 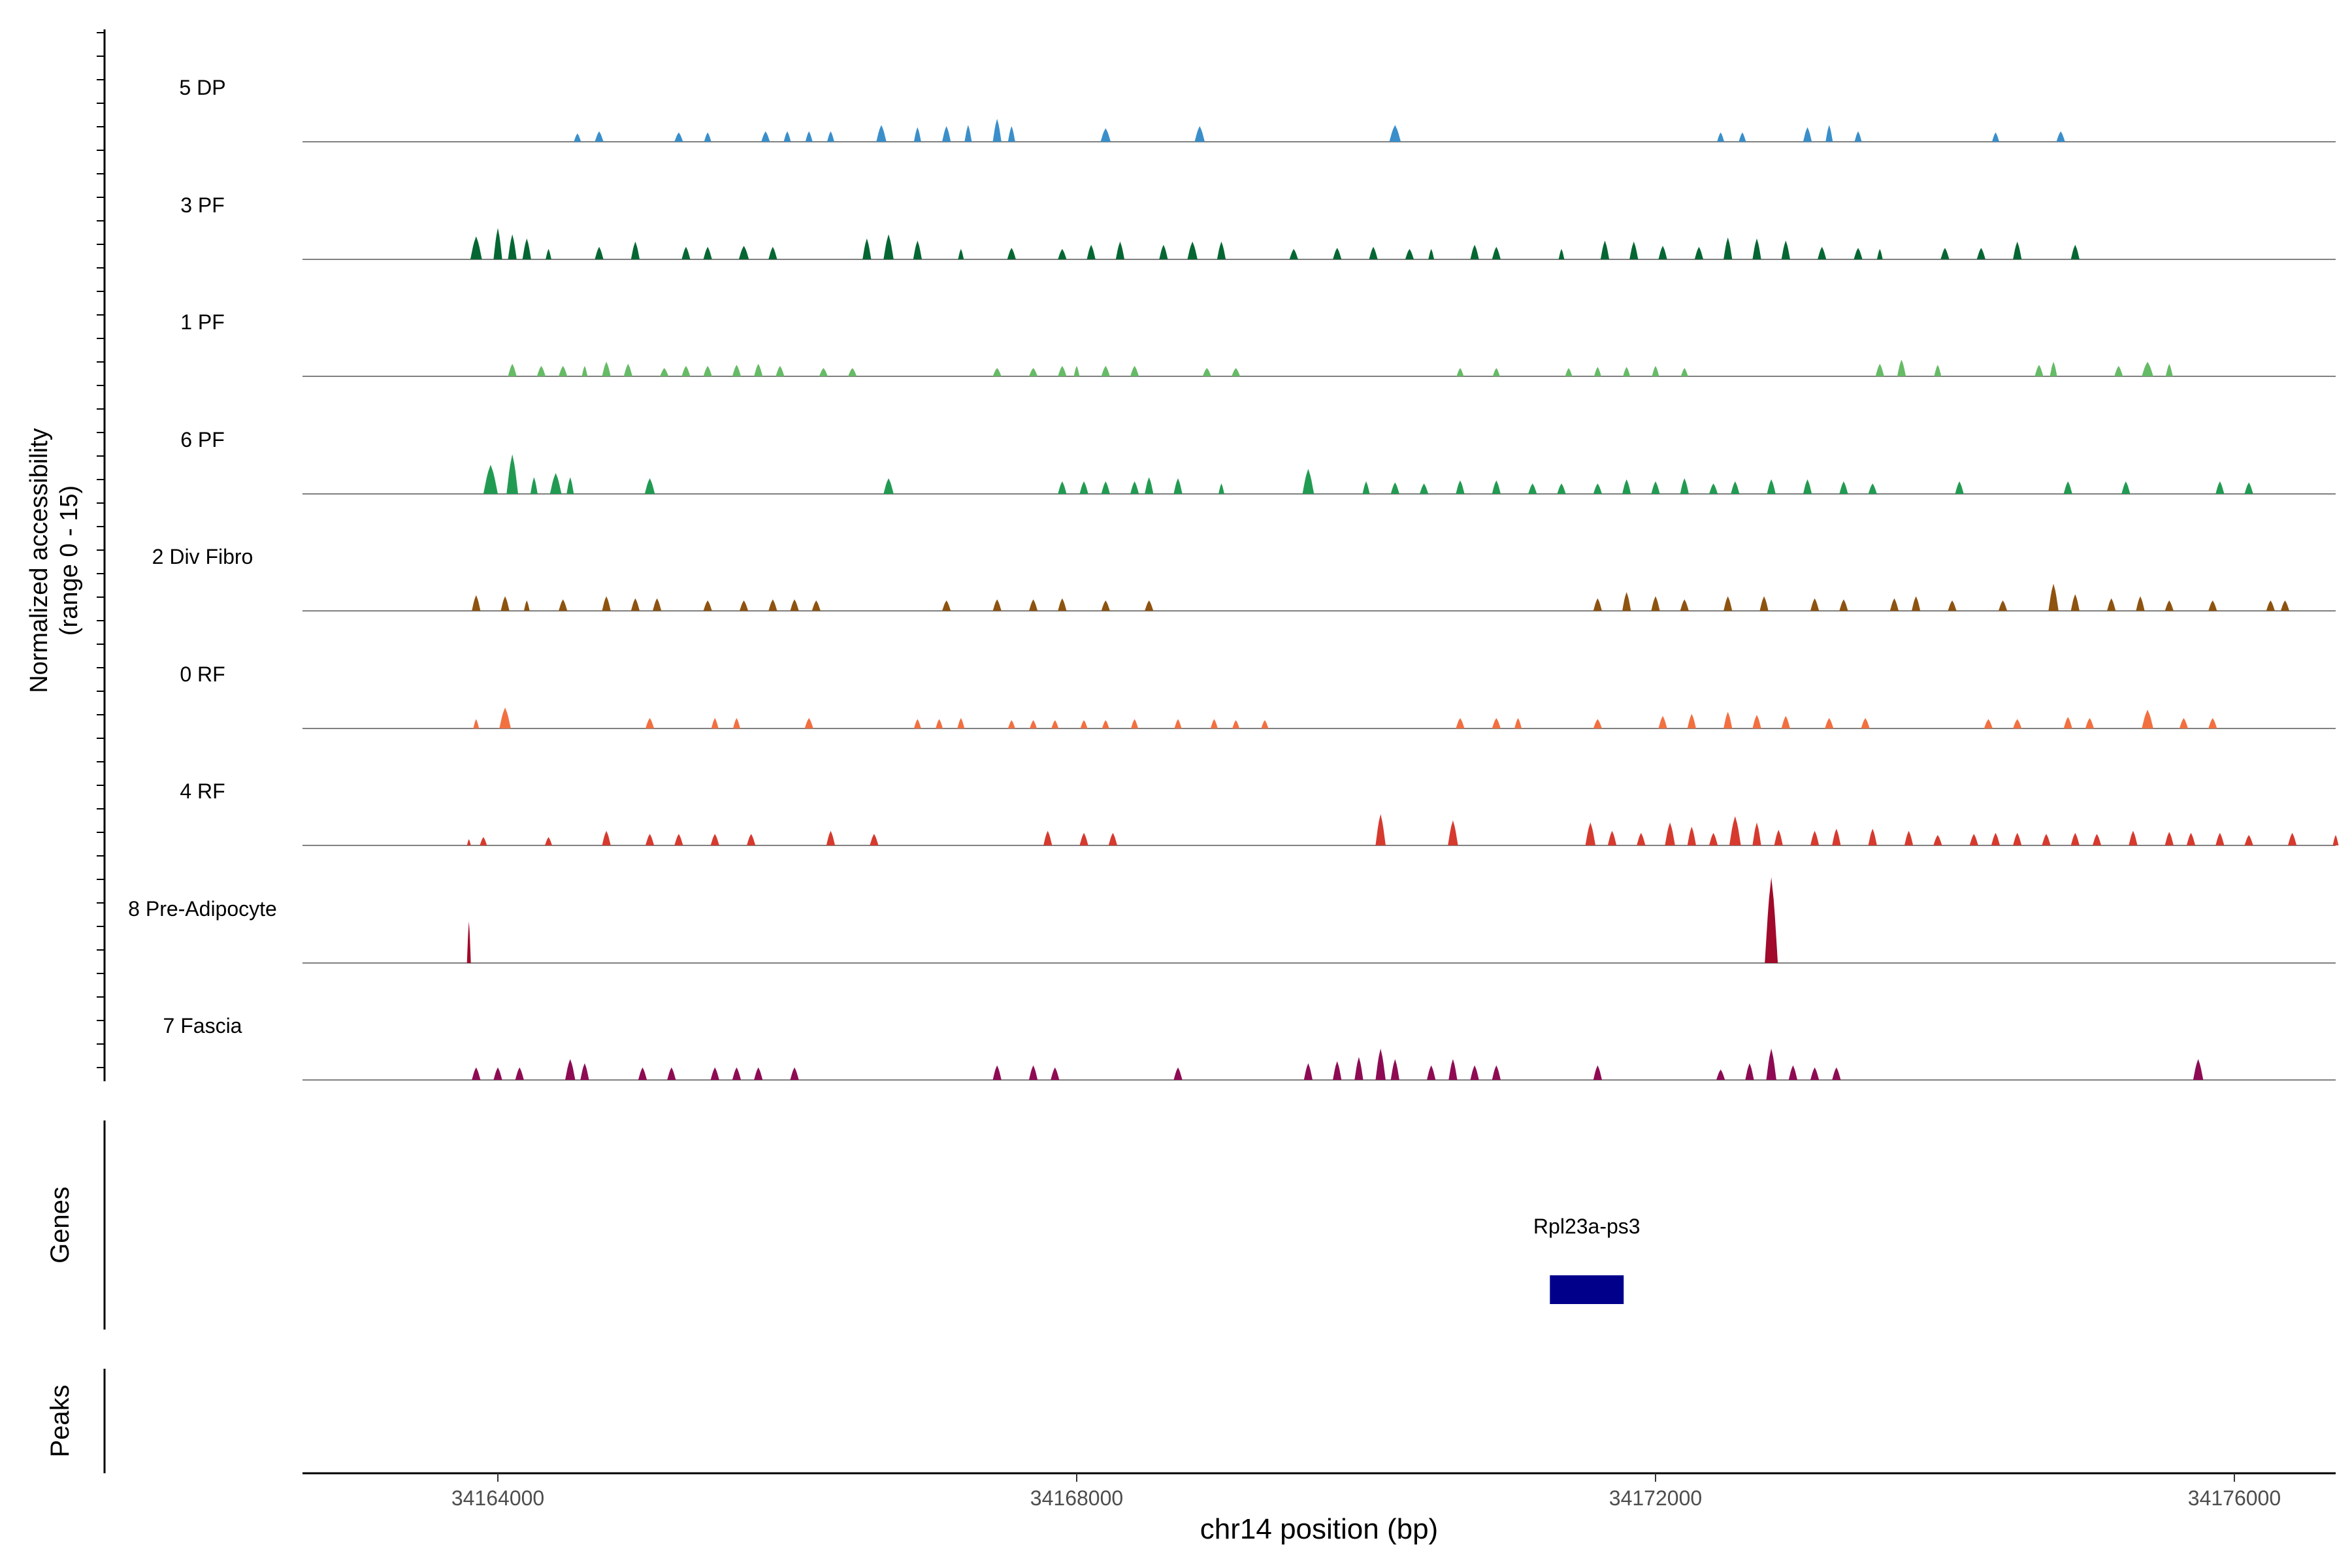 What do you see at coordinates (1257, 109) in the screenshot?
I see `track-5-dp: 5 DP` at bounding box center [1257, 109].